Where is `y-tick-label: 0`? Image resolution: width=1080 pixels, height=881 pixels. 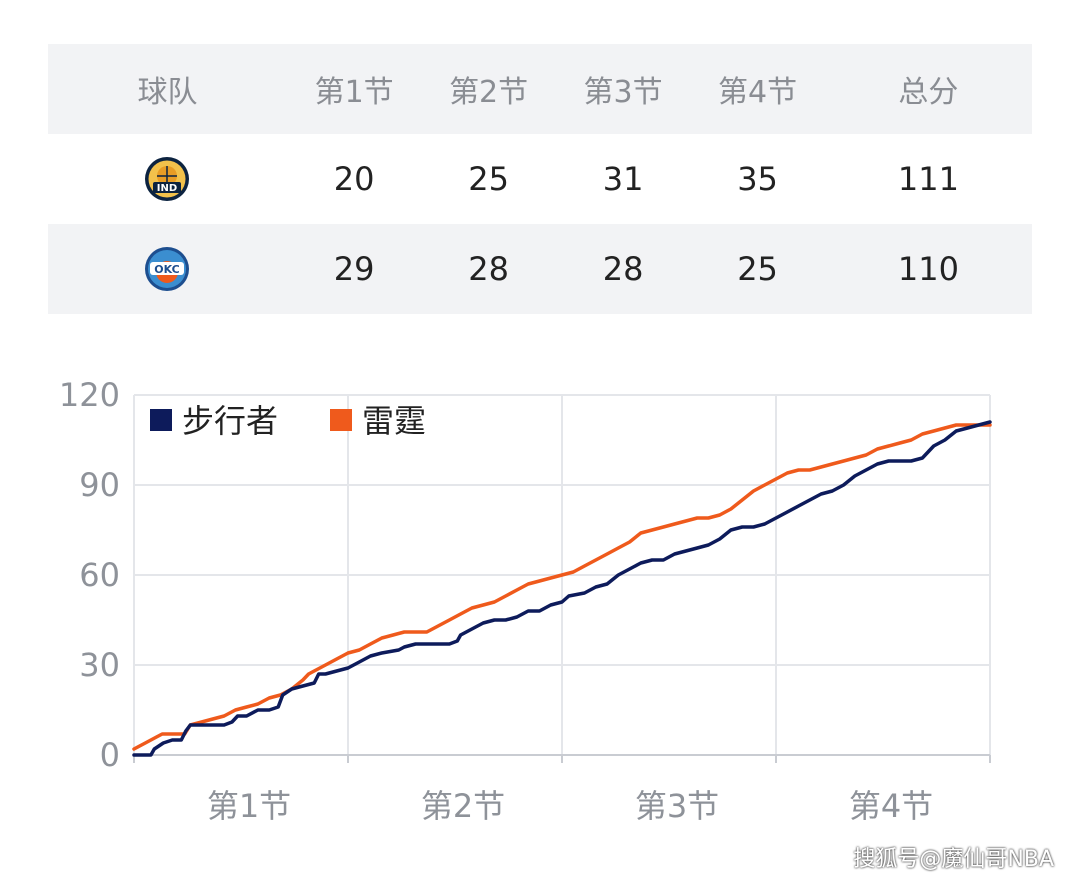 y-tick-label: 0 is located at coordinates (110, 755).